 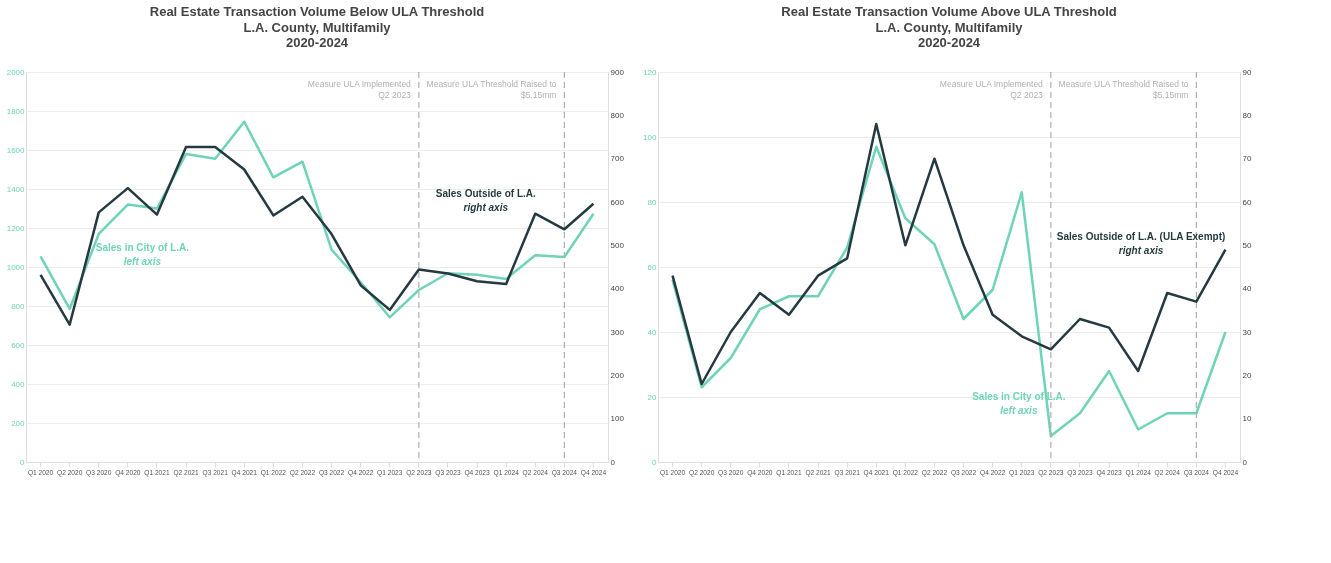 What do you see at coordinates (18, 423) in the screenshot?
I see `y-tick-label: 200` at bounding box center [18, 423].